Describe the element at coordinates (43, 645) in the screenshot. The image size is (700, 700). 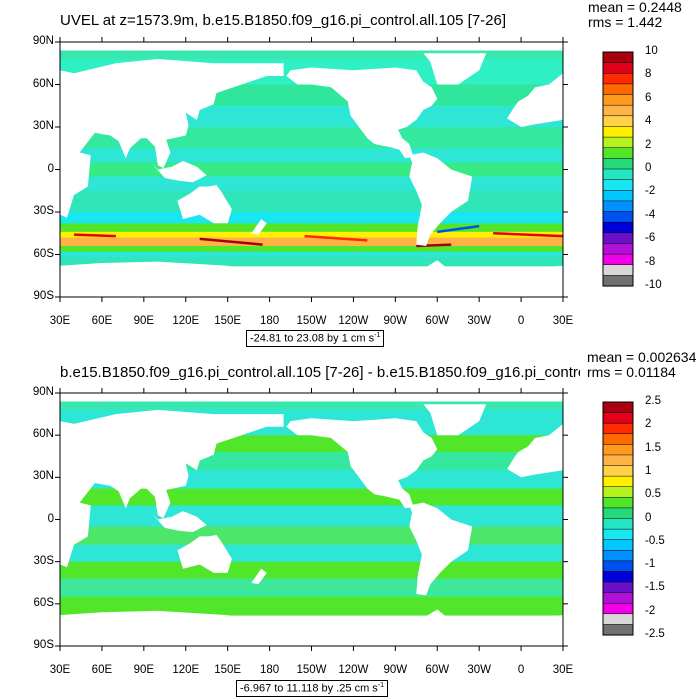
I see `panel2-lat-label: 90S` at that location.